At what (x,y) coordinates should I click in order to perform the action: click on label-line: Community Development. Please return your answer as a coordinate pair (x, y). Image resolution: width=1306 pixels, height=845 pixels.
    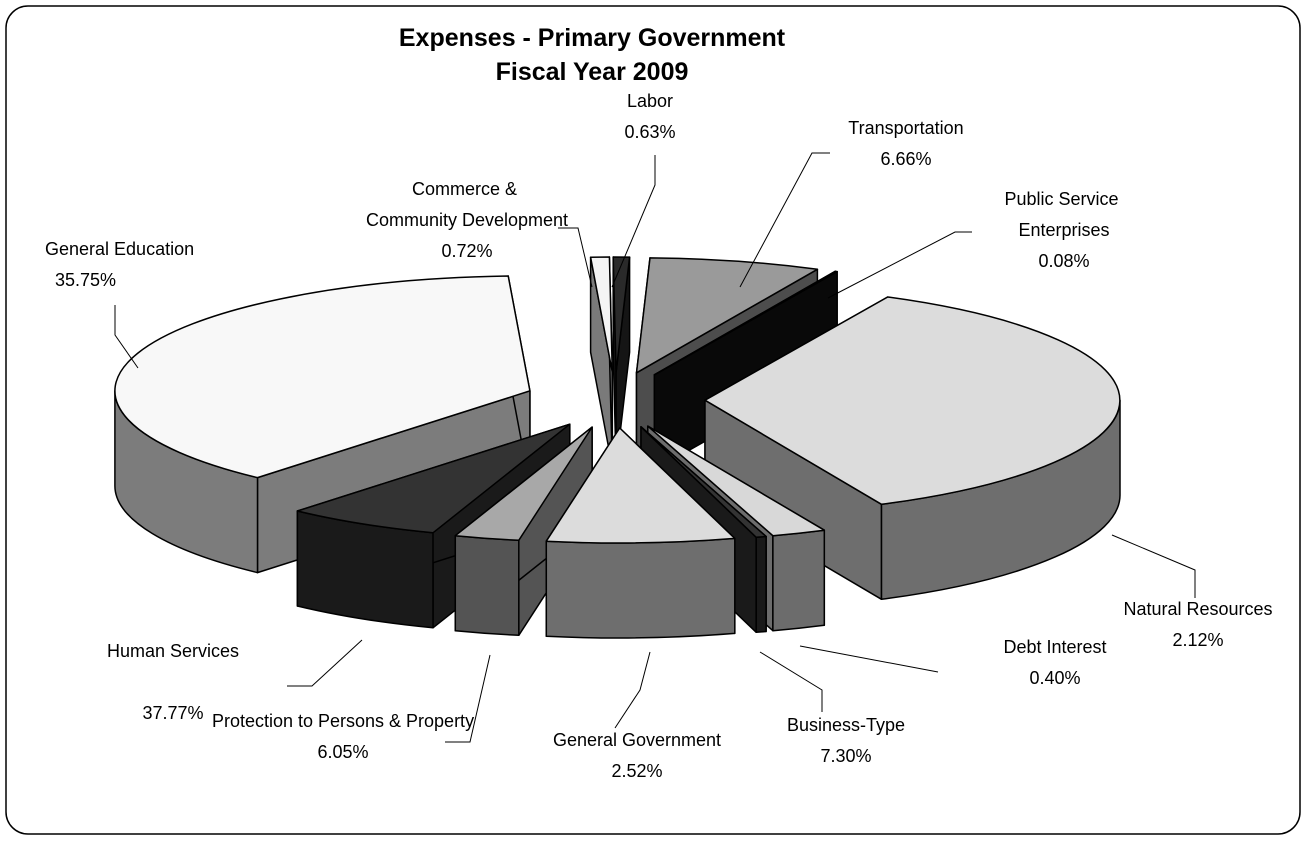
    Looking at the image, I should click on (467, 220).